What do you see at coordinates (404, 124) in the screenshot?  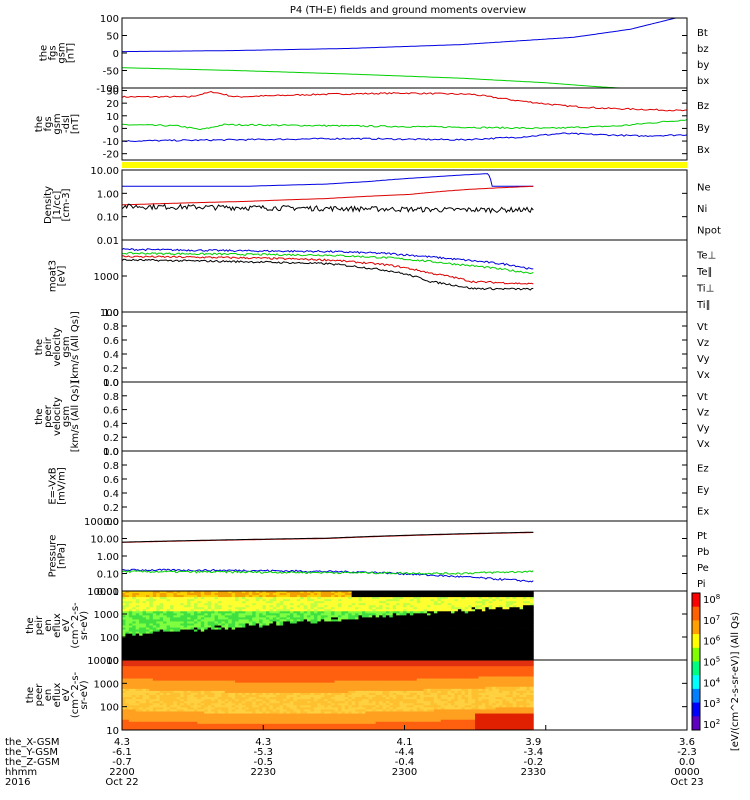 I see `series-line-By` at bounding box center [404, 124].